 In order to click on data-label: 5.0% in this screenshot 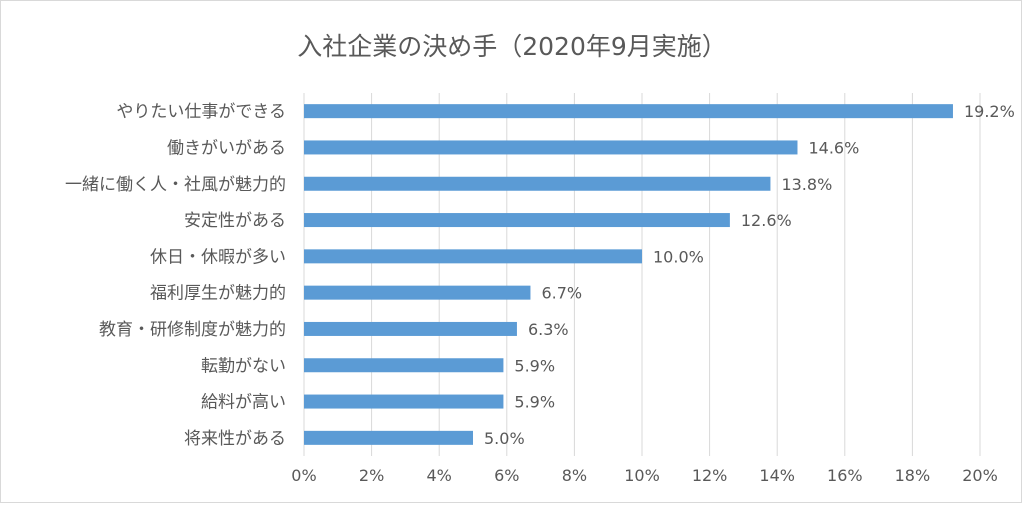, I will do `click(504, 438)`.